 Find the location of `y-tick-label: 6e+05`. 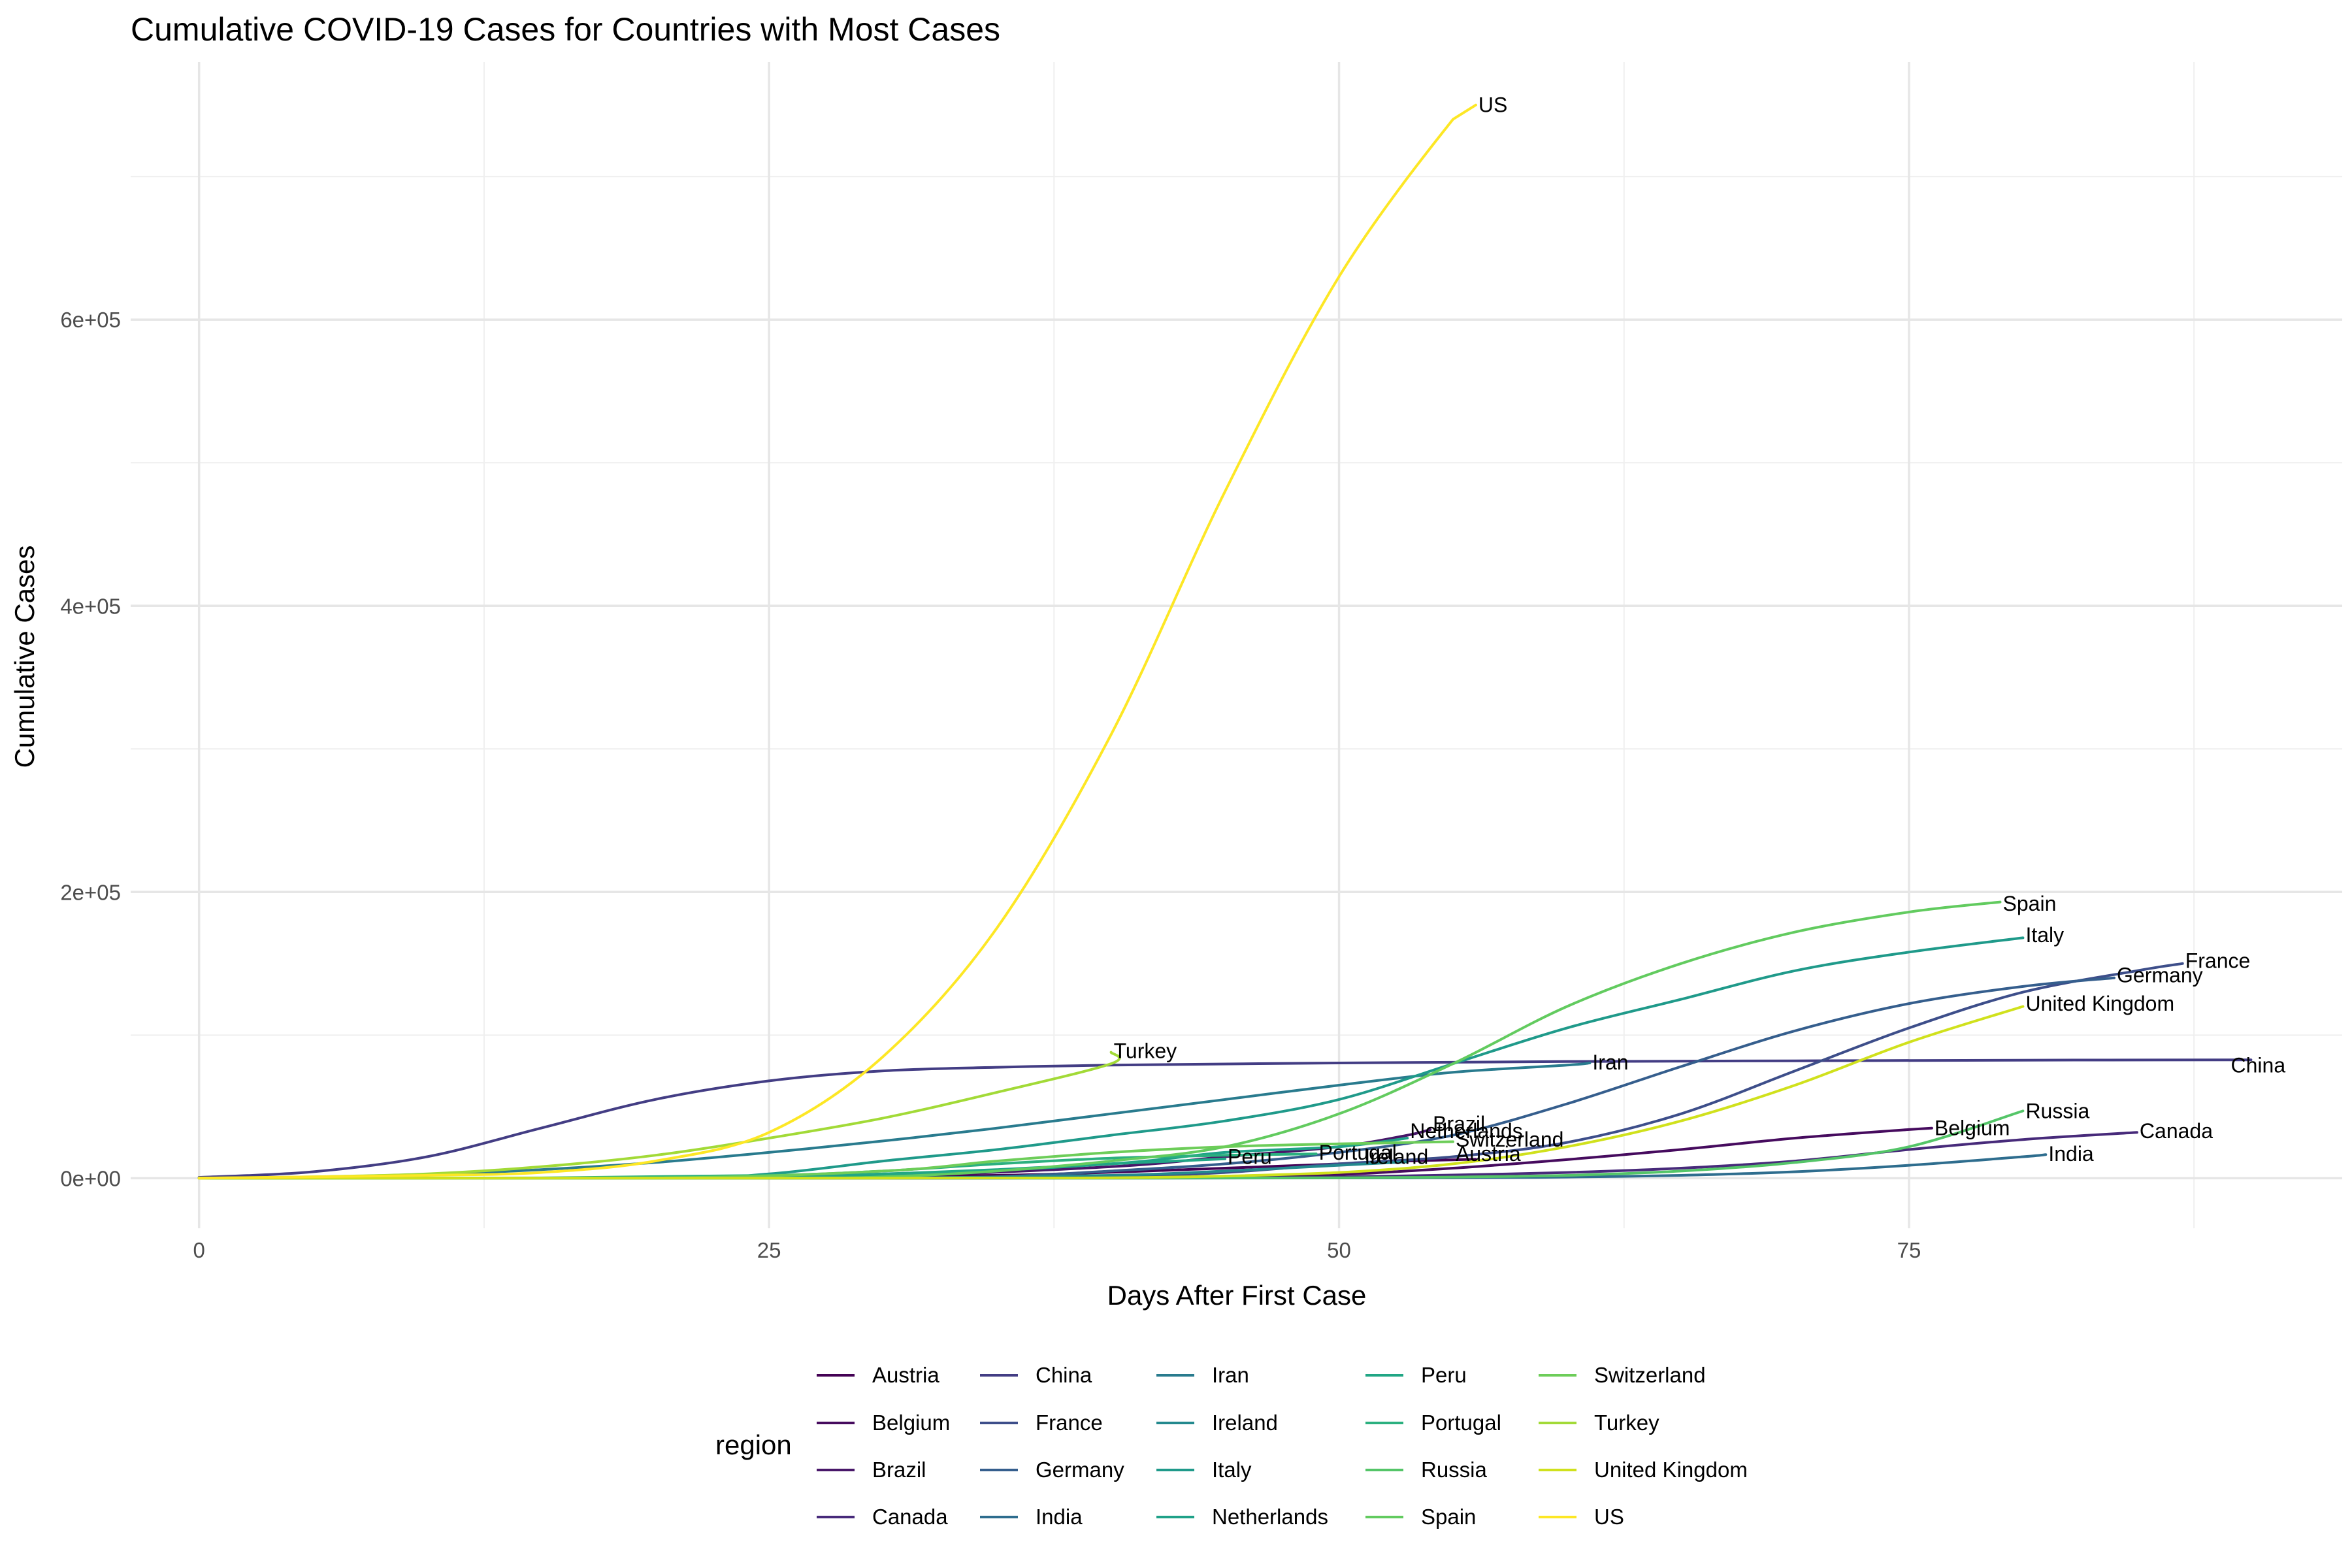

y-tick-label: 6e+05 is located at coordinates (90, 320).